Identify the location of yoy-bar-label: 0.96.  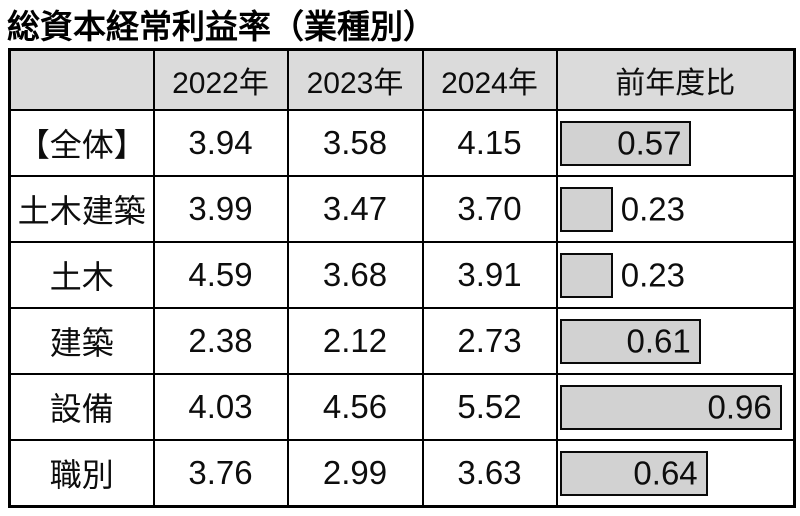
(739, 407).